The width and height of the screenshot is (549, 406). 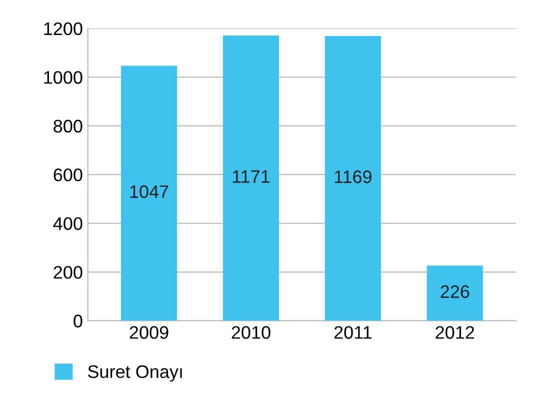 What do you see at coordinates (68, 175) in the screenshot?
I see `y-tick-label: 600` at bounding box center [68, 175].